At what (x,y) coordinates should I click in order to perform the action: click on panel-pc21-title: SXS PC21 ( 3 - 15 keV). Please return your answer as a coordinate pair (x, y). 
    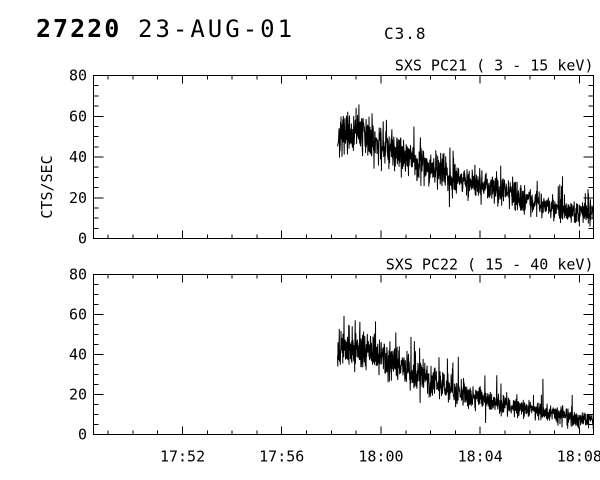
    Looking at the image, I should click on (494, 66).